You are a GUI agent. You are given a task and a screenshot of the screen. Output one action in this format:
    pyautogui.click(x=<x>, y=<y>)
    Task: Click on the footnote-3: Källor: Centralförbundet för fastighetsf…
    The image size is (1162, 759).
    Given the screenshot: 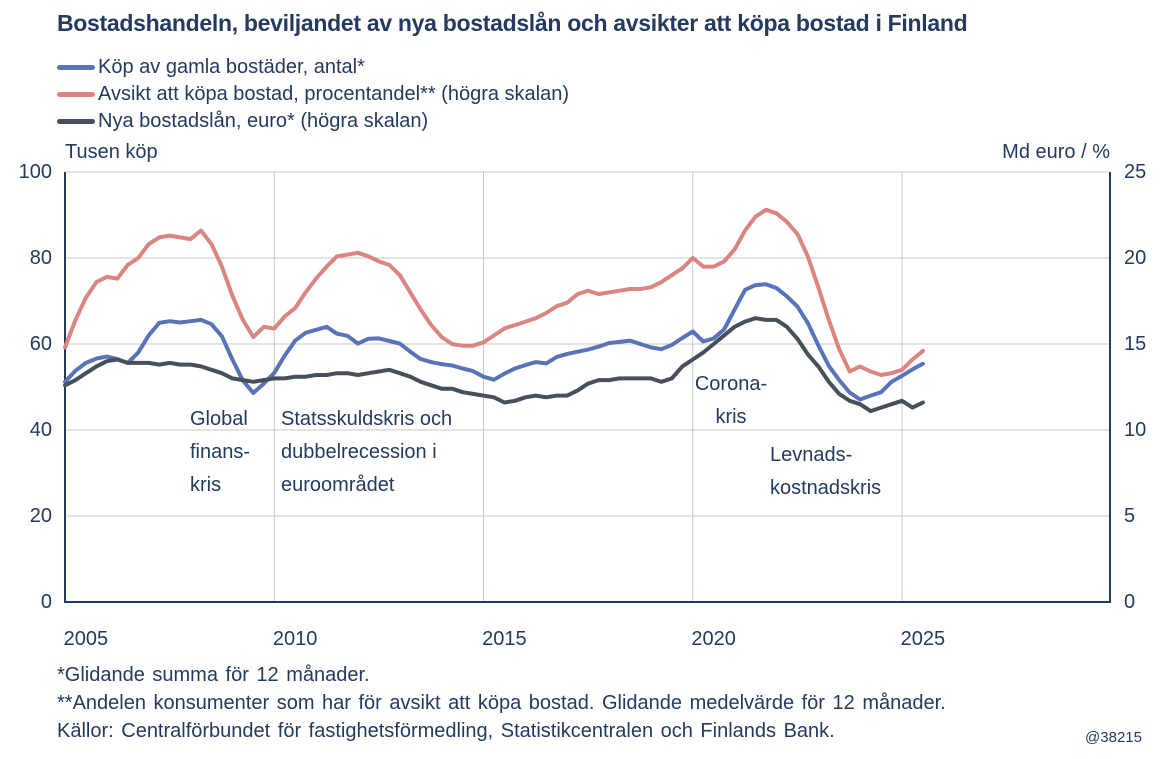 What is the action you would take?
    pyautogui.click(x=446, y=731)
    